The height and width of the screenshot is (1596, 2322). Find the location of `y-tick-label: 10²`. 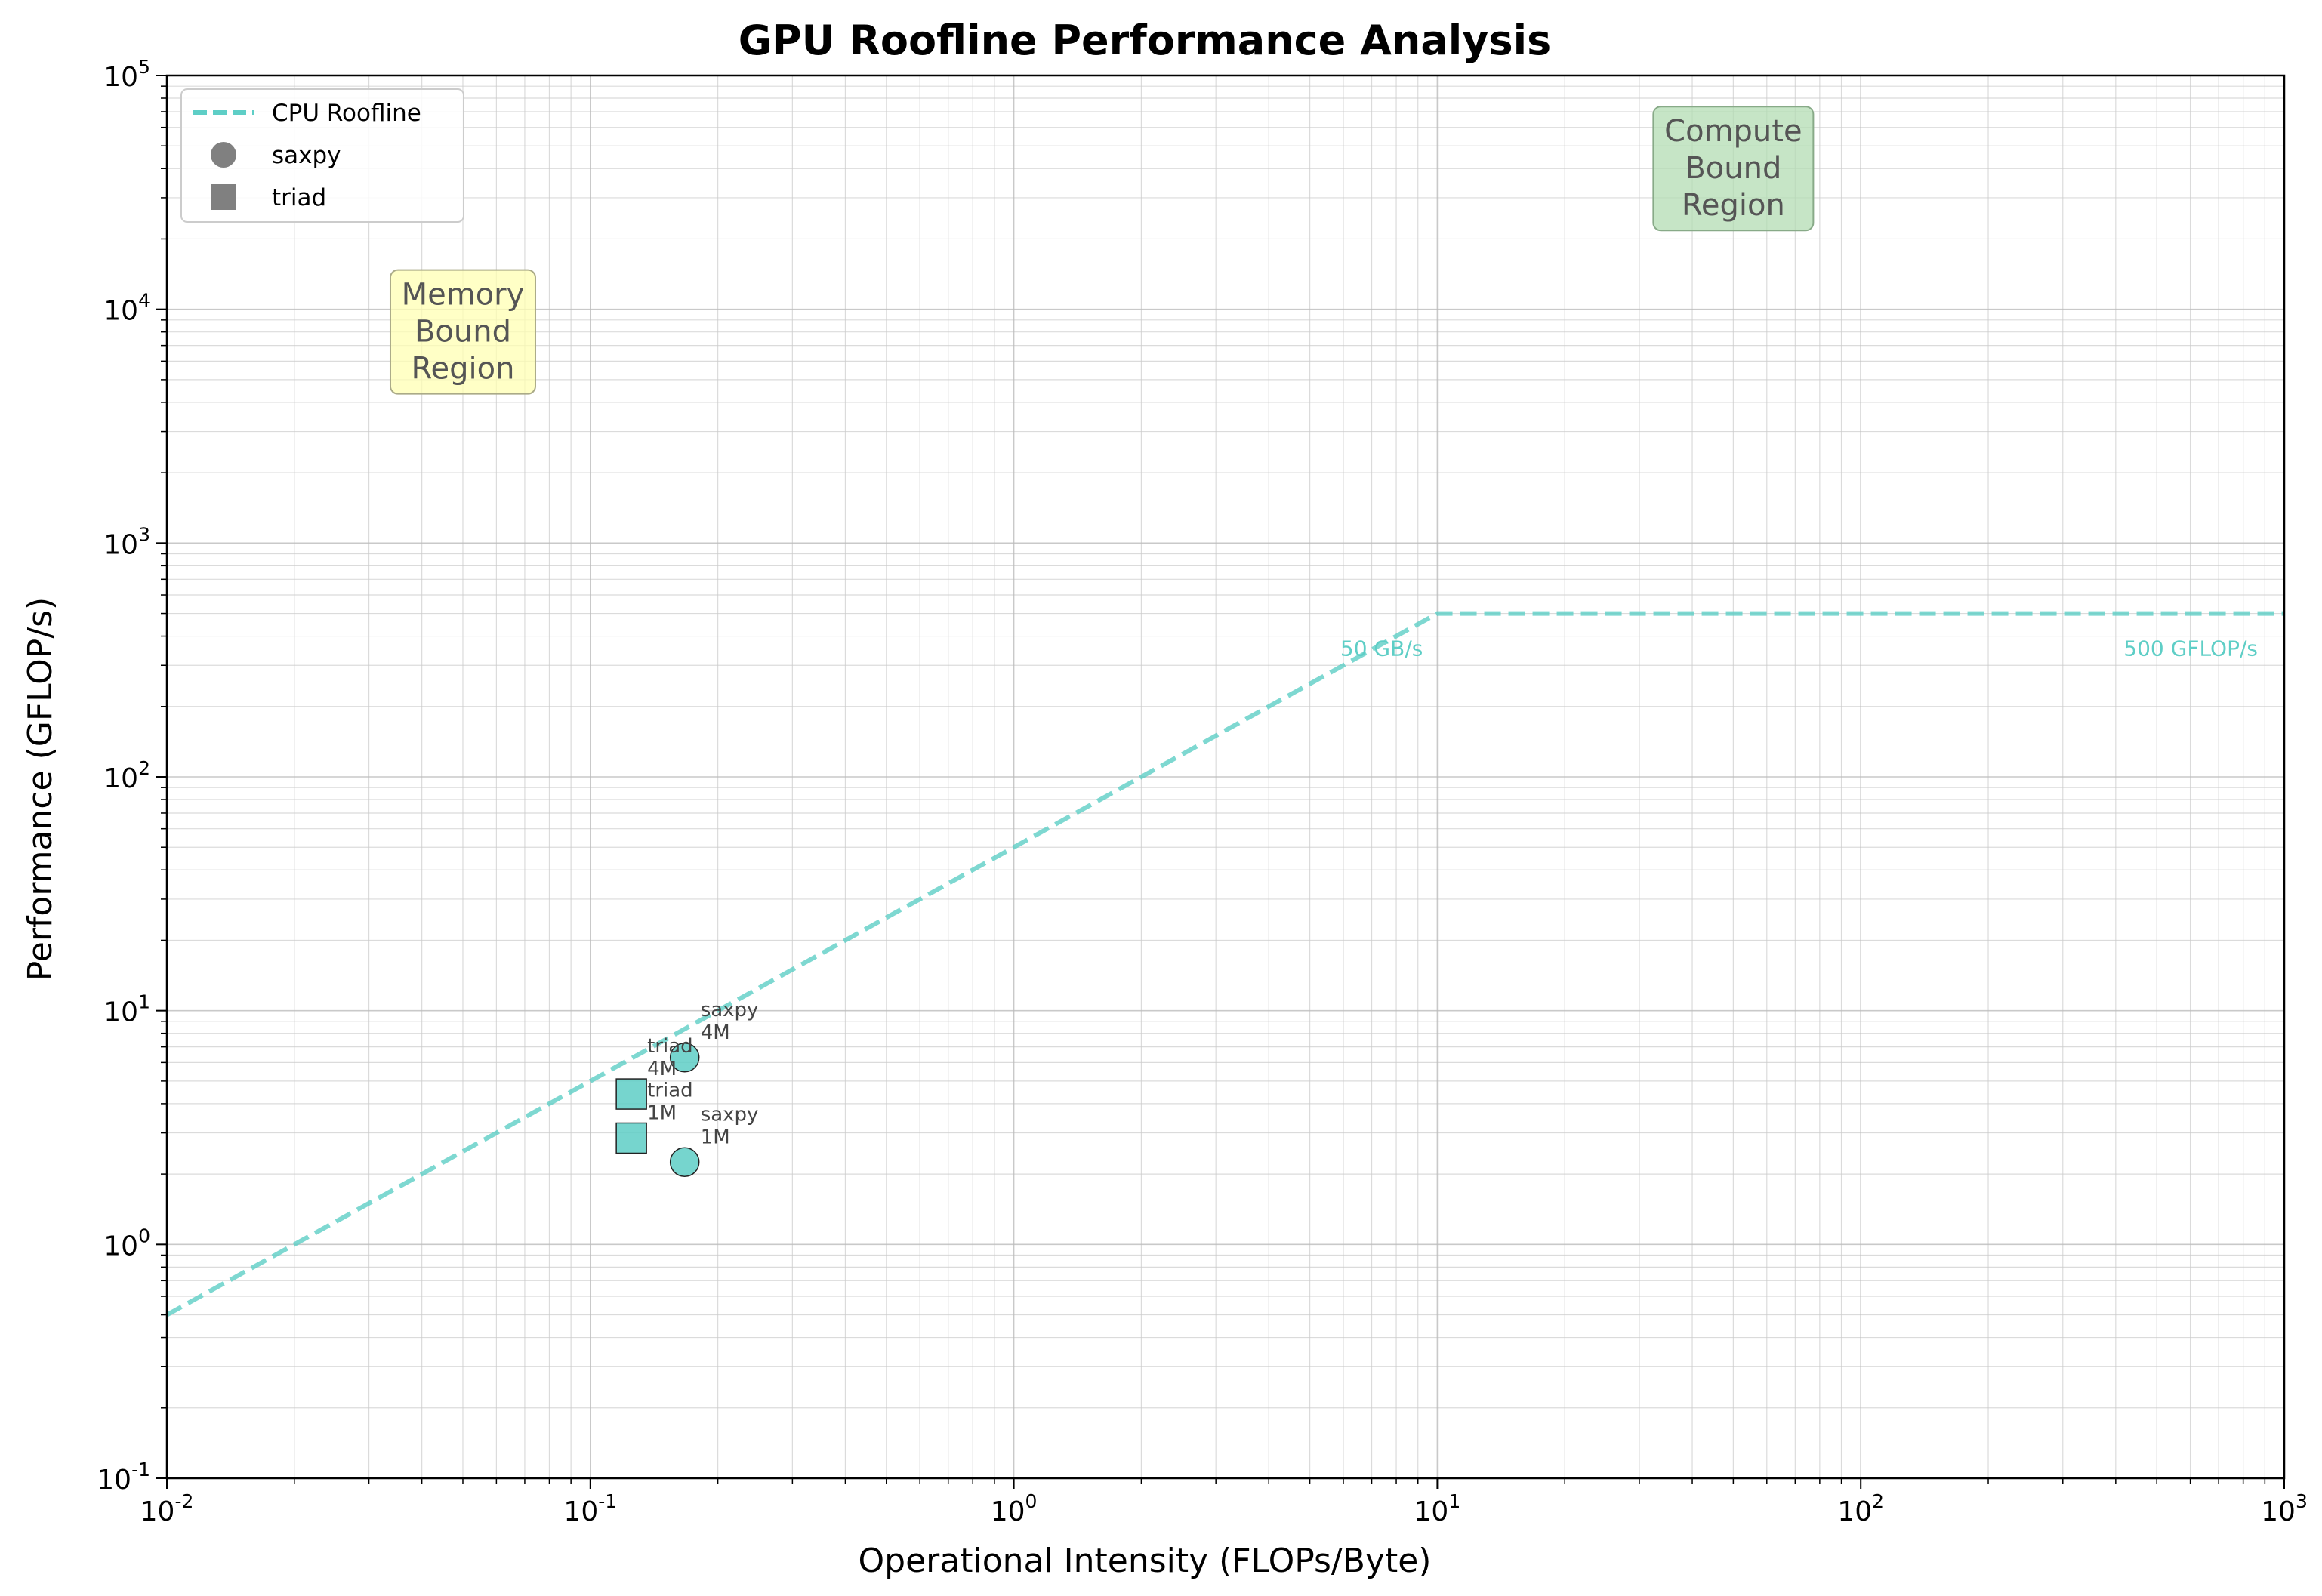

y-tick-label: 10² is located at coordinates (126, 775).